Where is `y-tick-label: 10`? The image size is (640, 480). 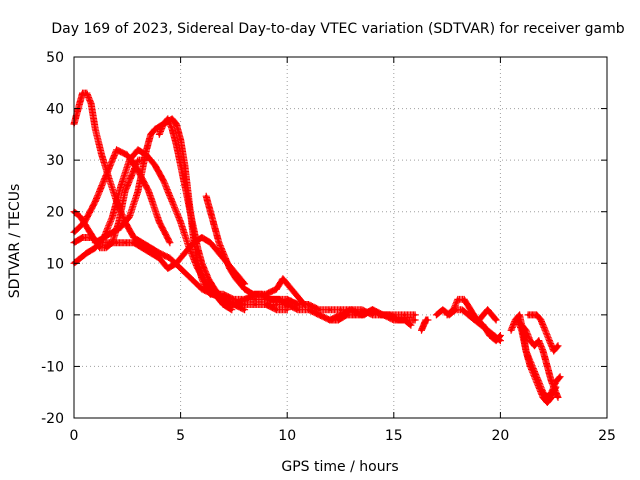
y-tick-label: 10 is located at coordinates (55, 264).